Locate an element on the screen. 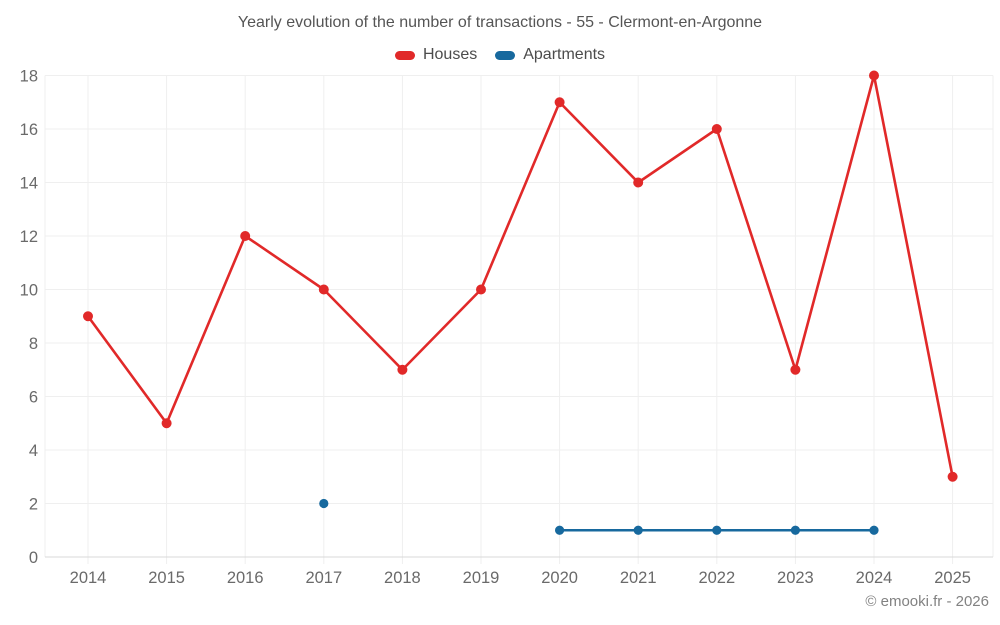 The height and width of the screenshot is (625, 1000). data-point-houses-2020 is located at coordinates (559, 102).